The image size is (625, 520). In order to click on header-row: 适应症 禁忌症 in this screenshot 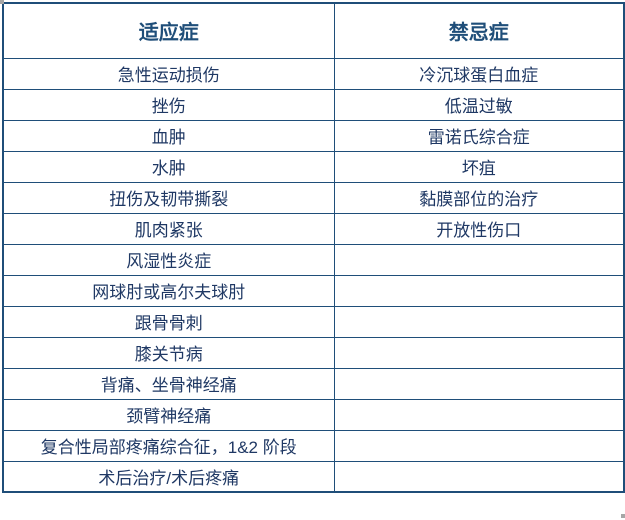, I will do `click(313, 30)`.